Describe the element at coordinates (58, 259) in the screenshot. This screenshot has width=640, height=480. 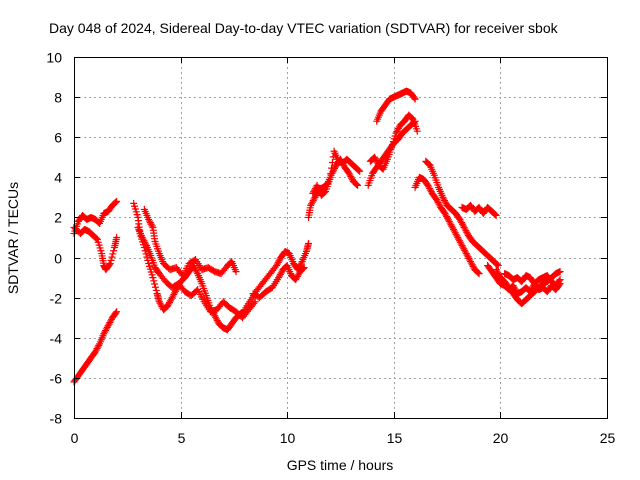
I see `y-tick-label: 0` at that location.